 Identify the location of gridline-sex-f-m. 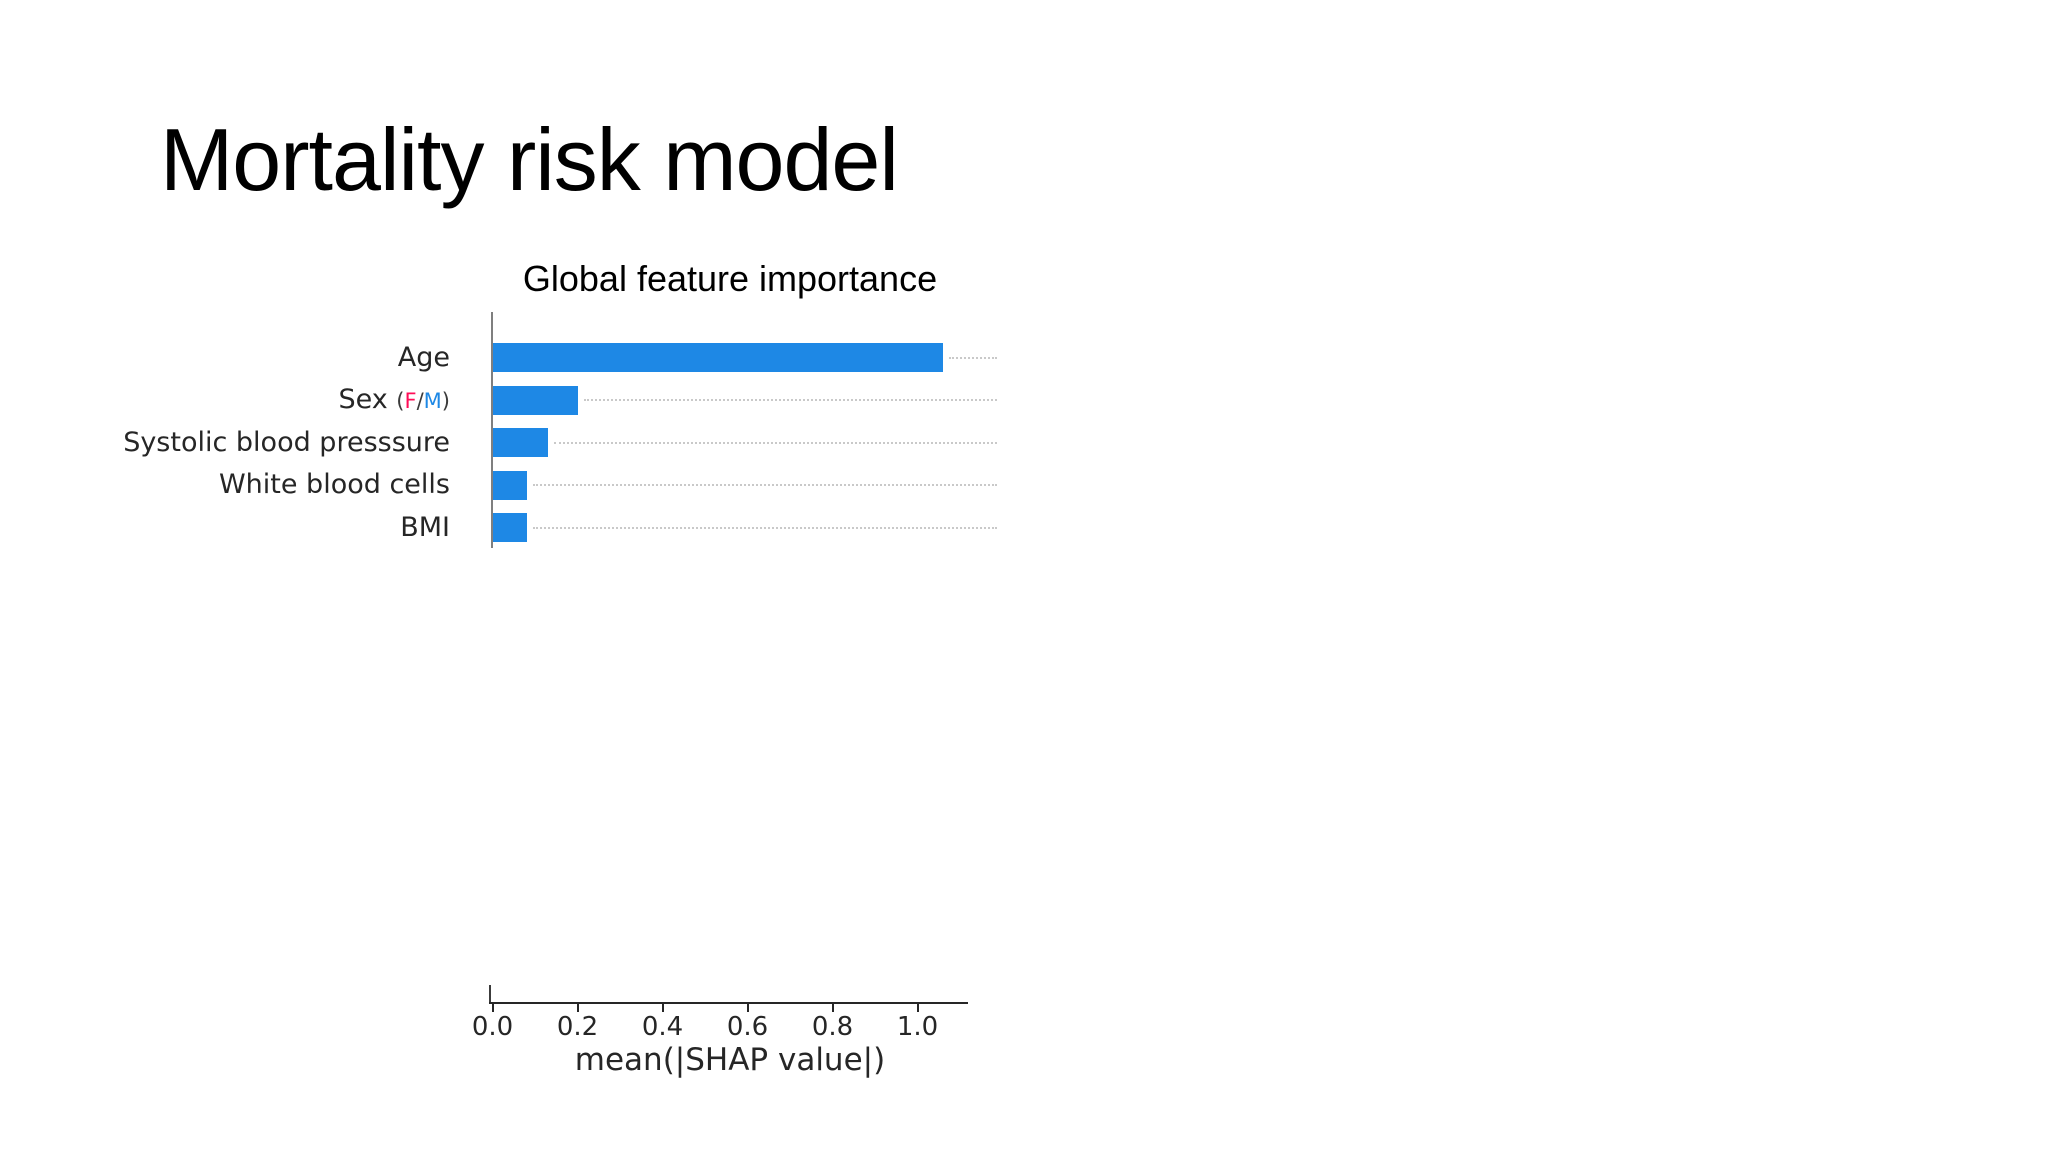
(790, 400).